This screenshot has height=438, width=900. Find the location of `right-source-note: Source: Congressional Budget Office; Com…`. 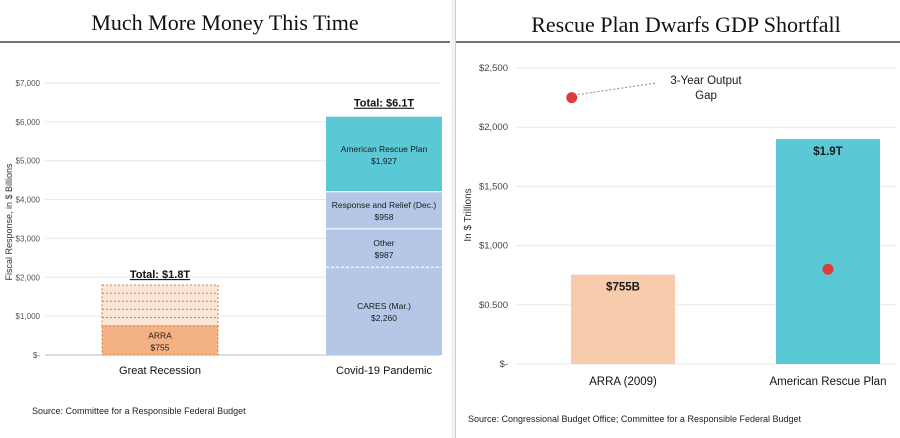

right-source-note: Source: Congressional Budget Office; Com… is located at coordinates (635, 419).